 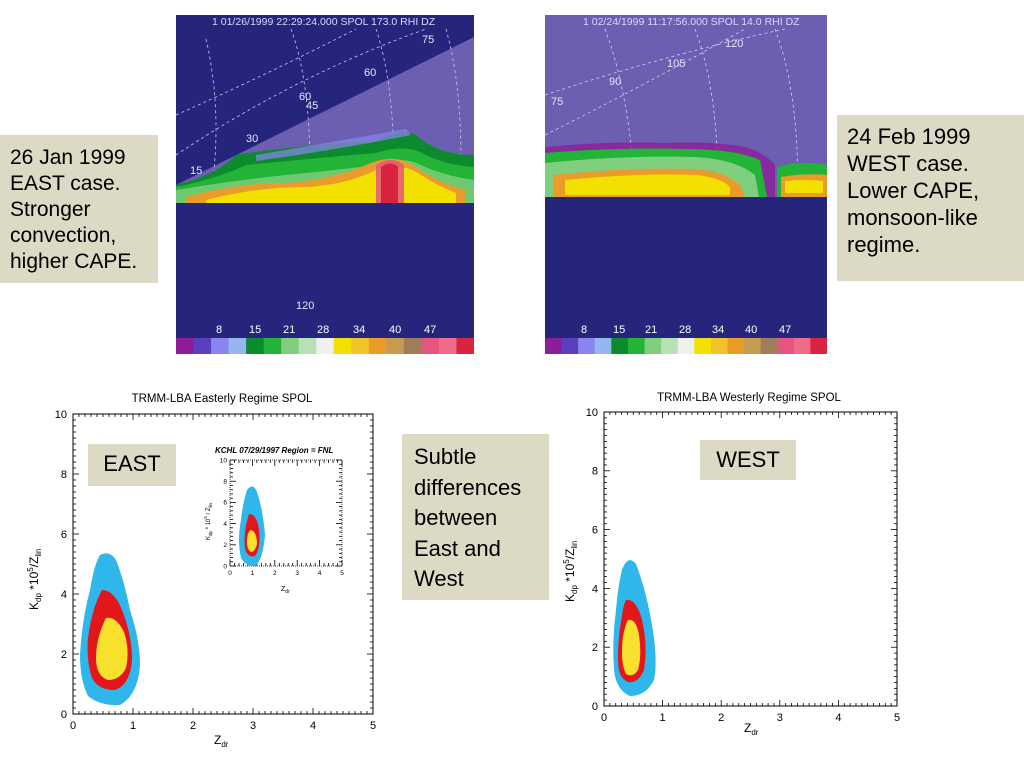 I want to click on angle-label: 90, so click(x=615, y=82).